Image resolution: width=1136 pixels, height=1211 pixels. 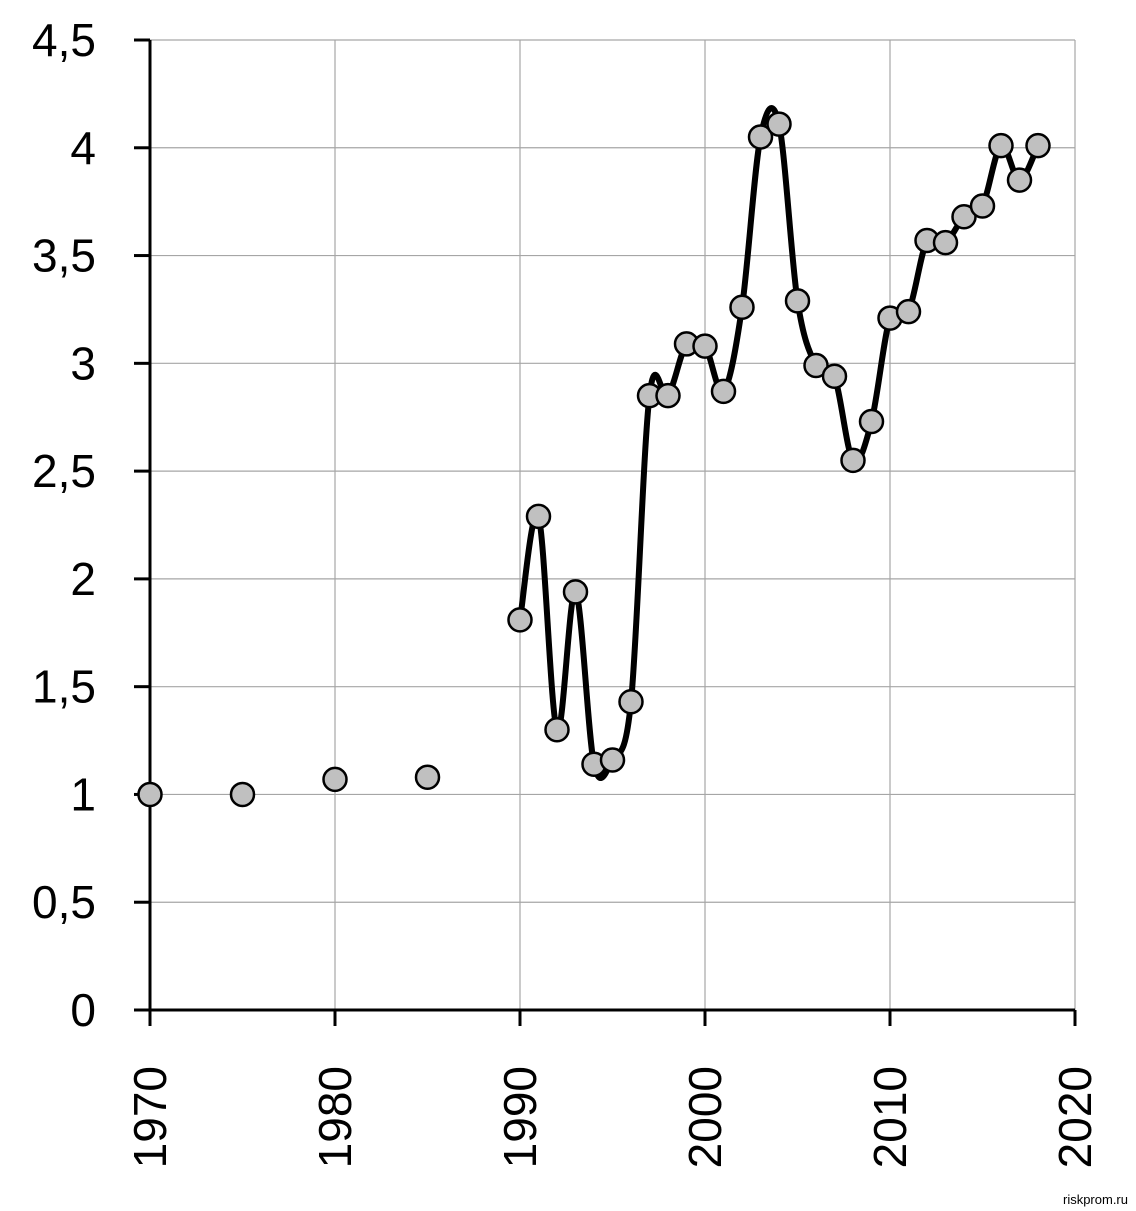 What do you see at coordinates (705, 1117) in the screenshot?
I see `x-tick-label: 2000` at bounding box center [705, 1117].